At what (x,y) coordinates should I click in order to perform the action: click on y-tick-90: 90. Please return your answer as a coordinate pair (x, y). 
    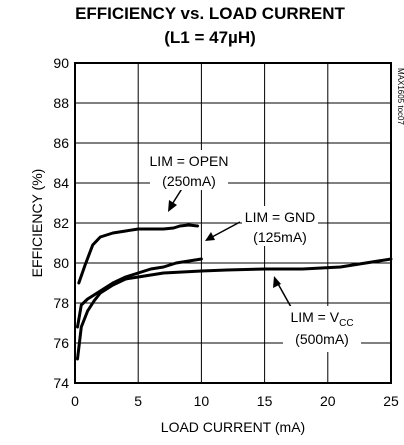
    Looking at the image, I should click on (61, 63).